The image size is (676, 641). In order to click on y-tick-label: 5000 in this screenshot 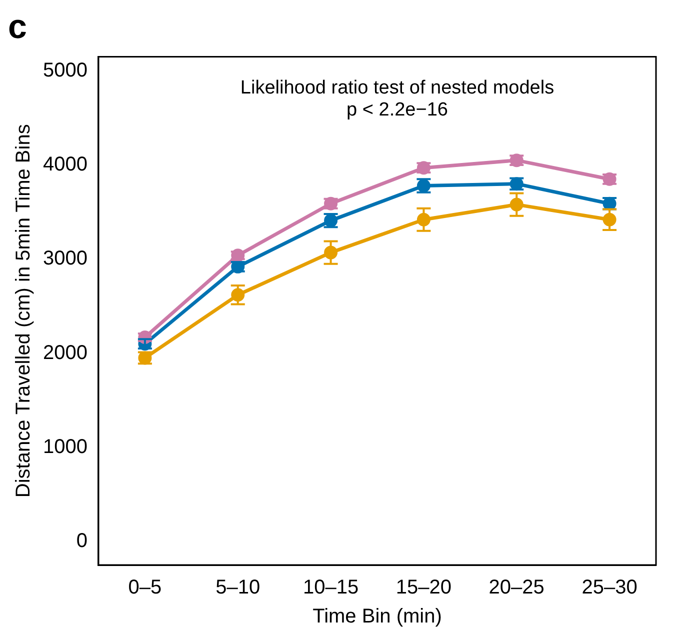, I will do `click(65, 70)`.